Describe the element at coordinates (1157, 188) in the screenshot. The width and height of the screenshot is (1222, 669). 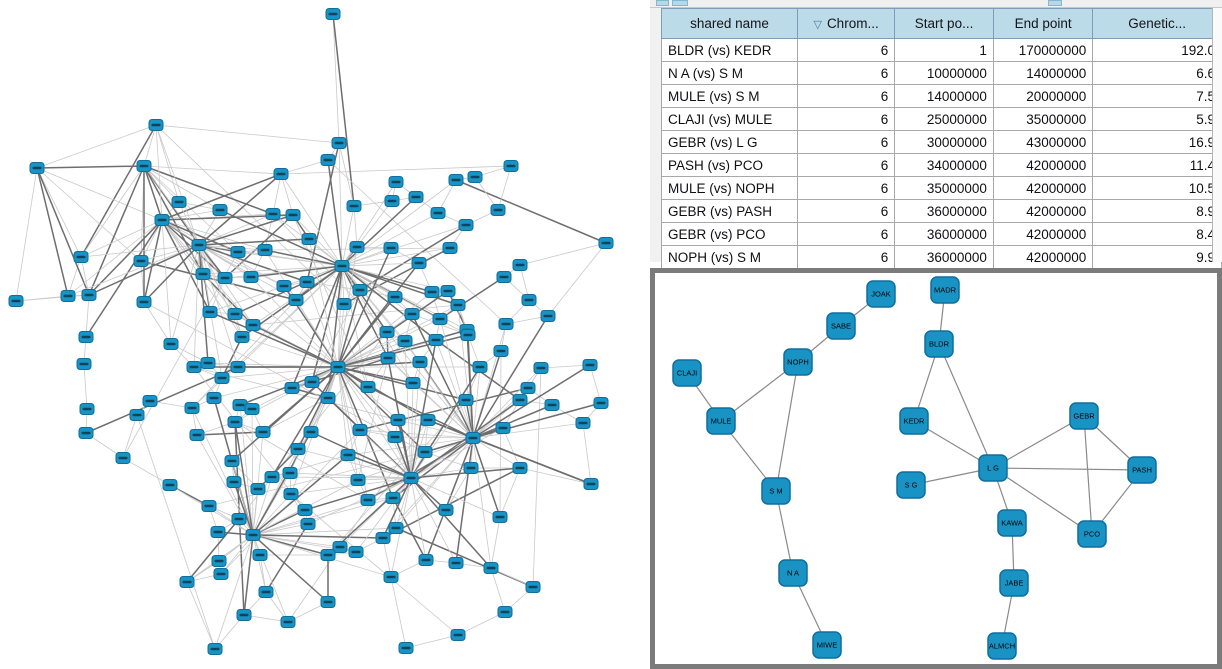
I see `table-cell: 10.5` at that location.